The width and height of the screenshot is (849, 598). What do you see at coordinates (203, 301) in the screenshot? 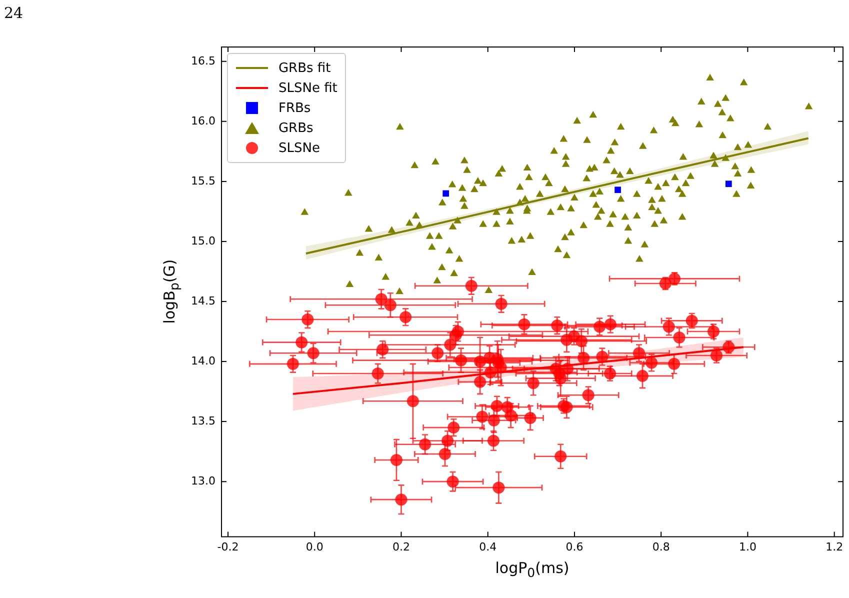
I see `y-tick-label: 14.5` at bounding box center [203, 301].